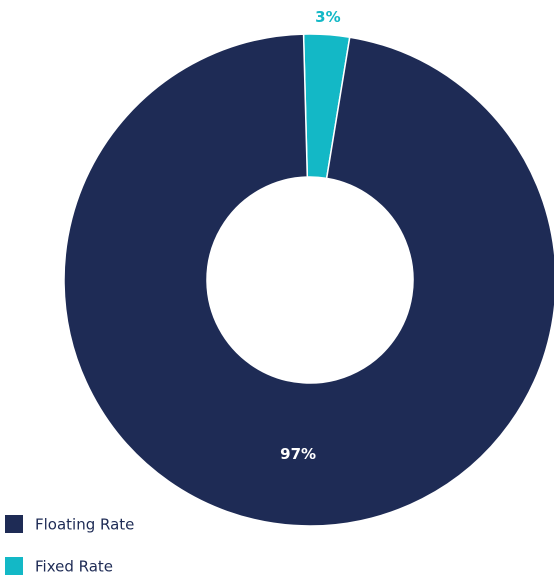 This screenshot has height=576, width=554. What do you see at coordinates (327, 17) in the screenshot?
I see `data-label: 3%` at bounding box center [327, 17].